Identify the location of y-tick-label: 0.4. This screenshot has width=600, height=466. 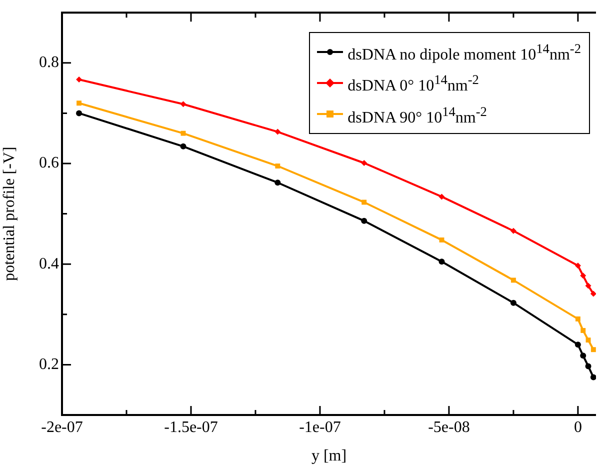
(49, 263).